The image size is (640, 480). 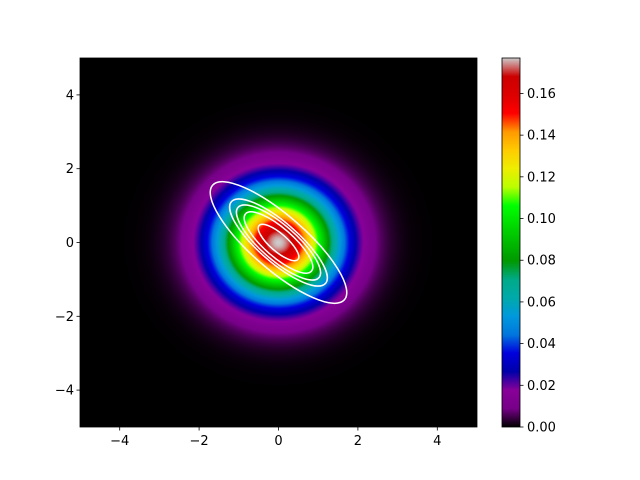 I want to click on y-tick-label: 0, so click(x=70, y=243).